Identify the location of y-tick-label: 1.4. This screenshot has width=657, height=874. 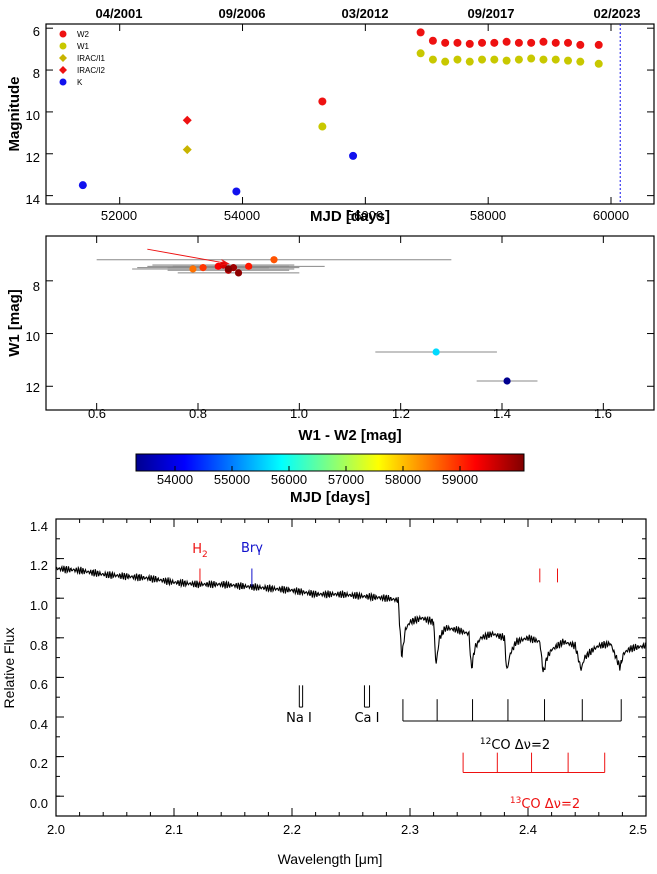
(39, 526).